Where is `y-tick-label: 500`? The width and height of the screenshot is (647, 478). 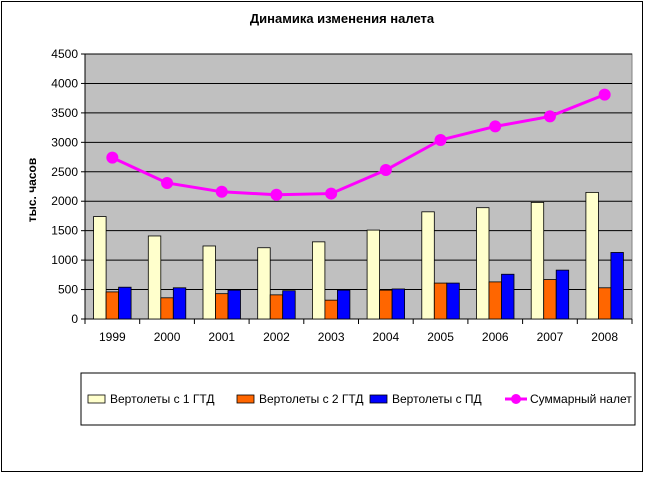 y-tick-label: 500 is located at coordinates (68, 290).